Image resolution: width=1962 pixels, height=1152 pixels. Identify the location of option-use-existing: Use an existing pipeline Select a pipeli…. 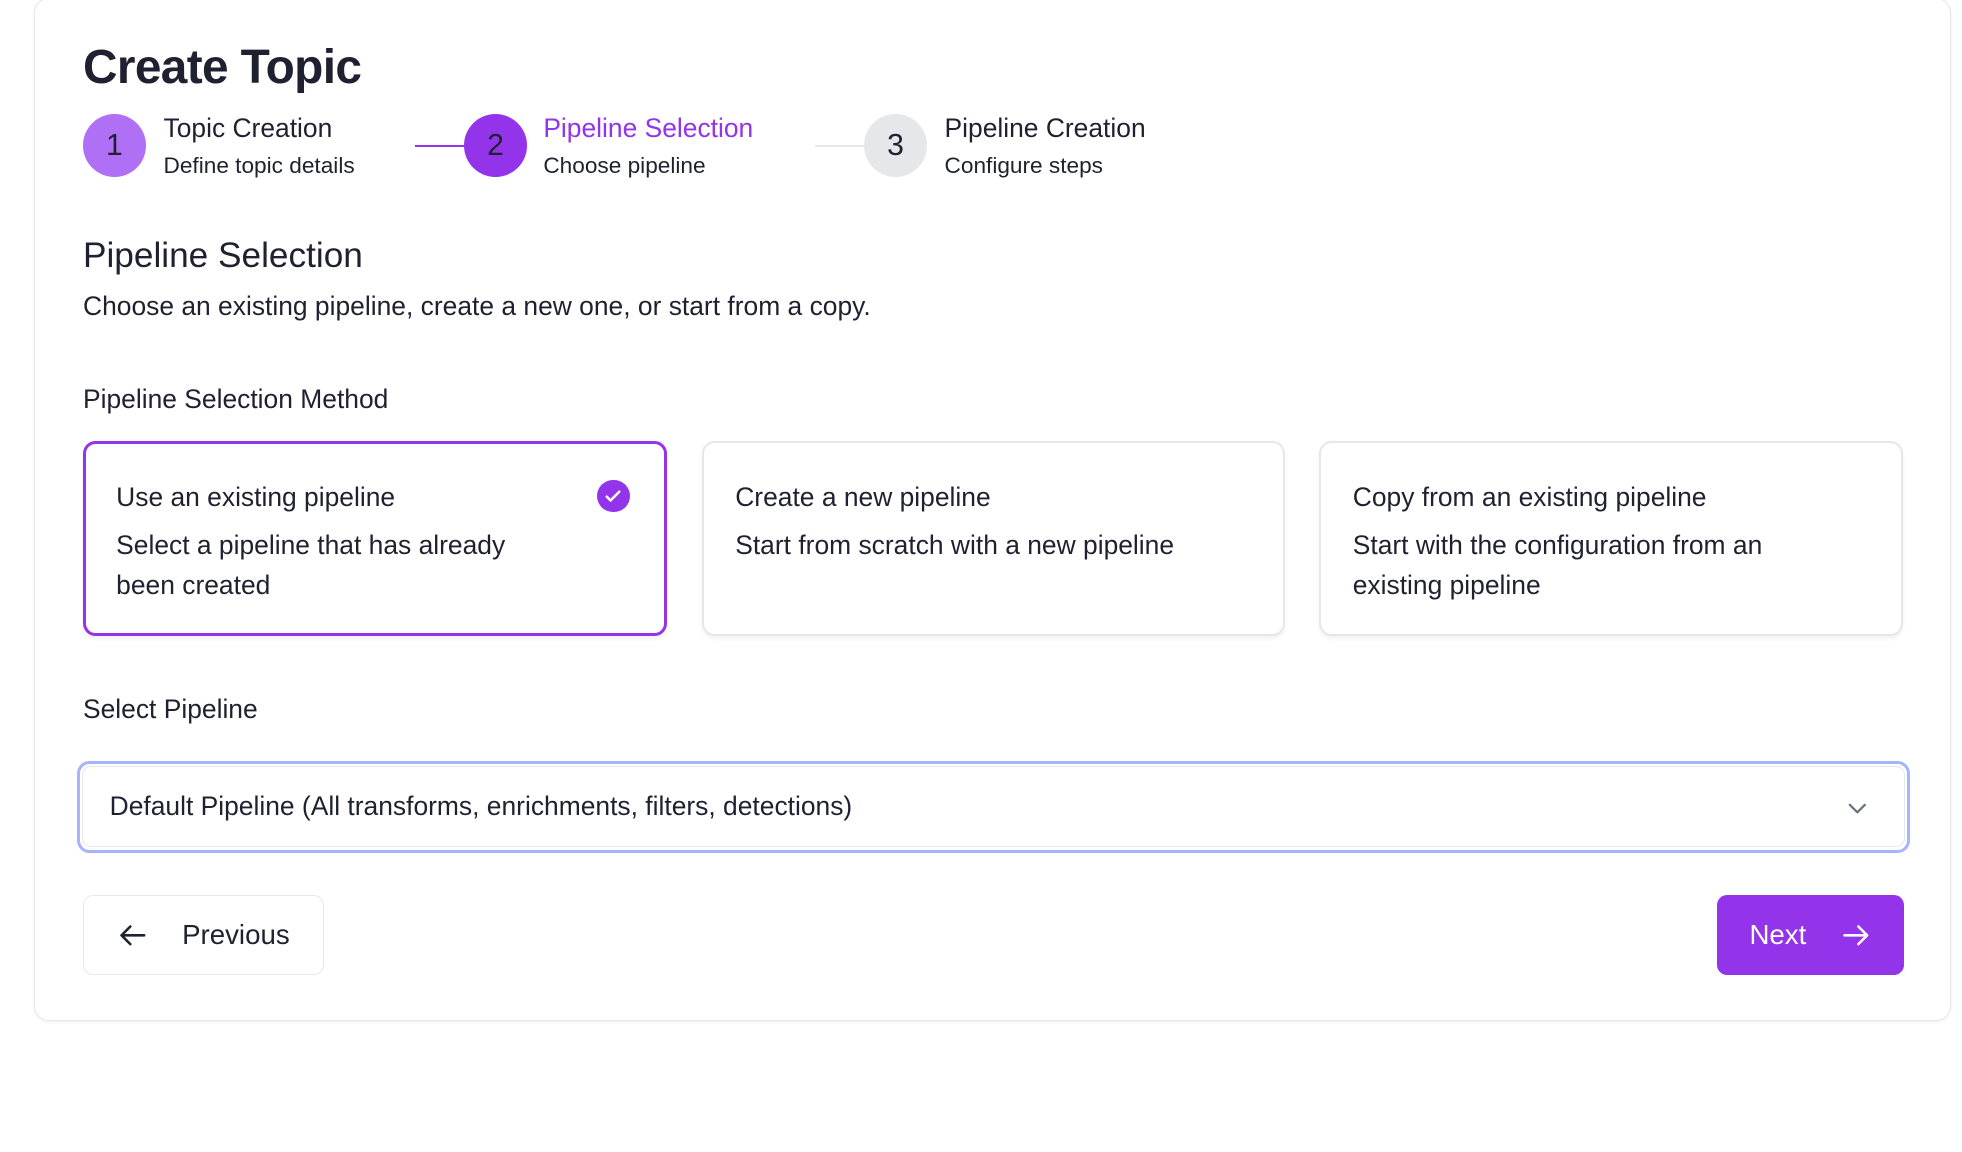
(375, 539).